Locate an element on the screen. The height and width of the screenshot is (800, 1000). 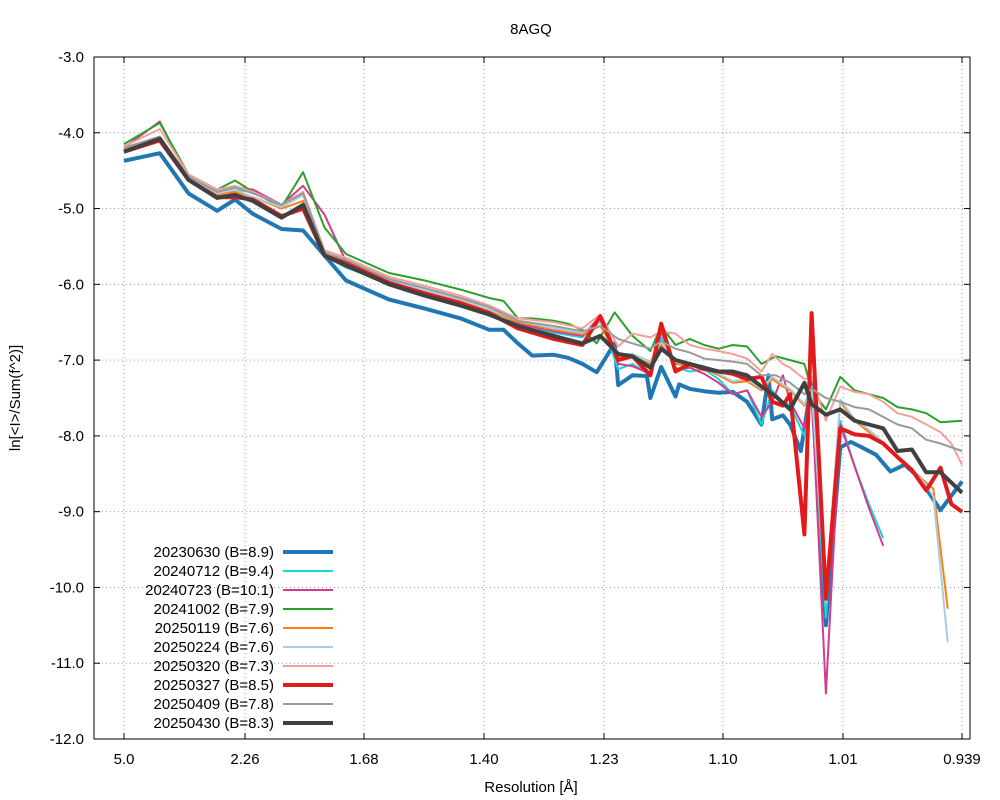
y-tick-label: -11.0 is located at coordinates (67, 663).